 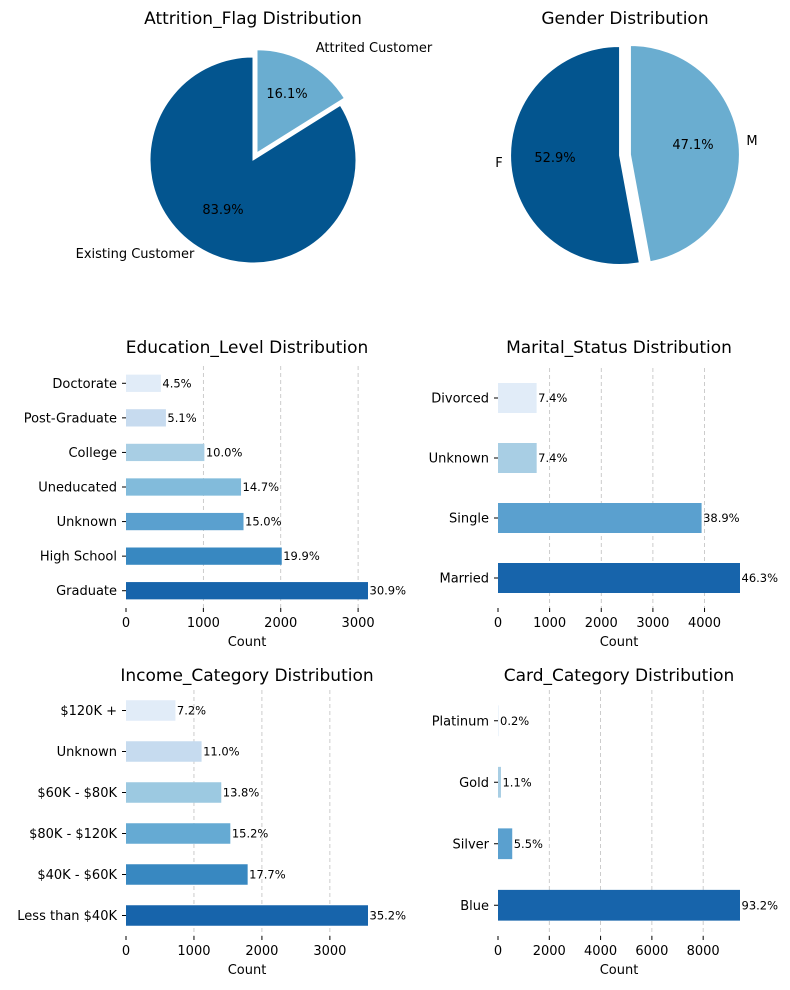 What do you see at coordinates (77, 488) in the screenshot?
I see `category-label: Uneducated` at bounding box center [77, 488].